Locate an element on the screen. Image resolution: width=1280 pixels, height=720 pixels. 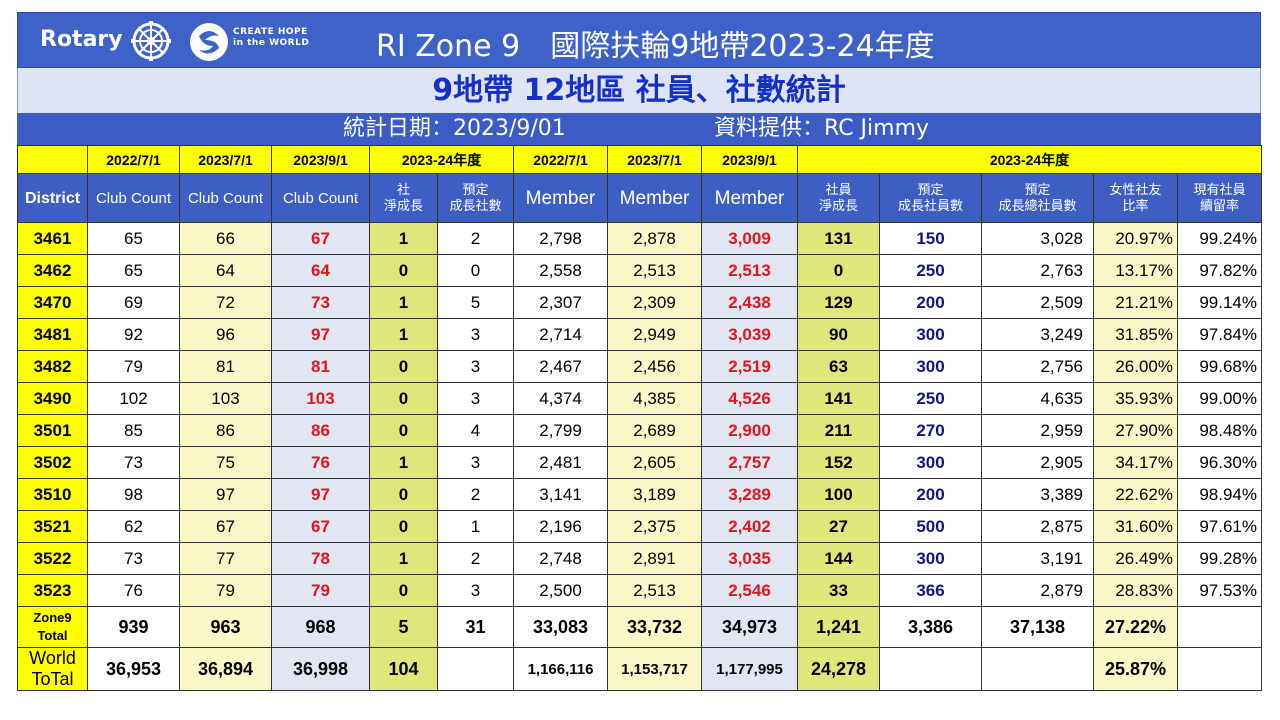
table-cell: 20.97% is located at coordinates (1136, 238).